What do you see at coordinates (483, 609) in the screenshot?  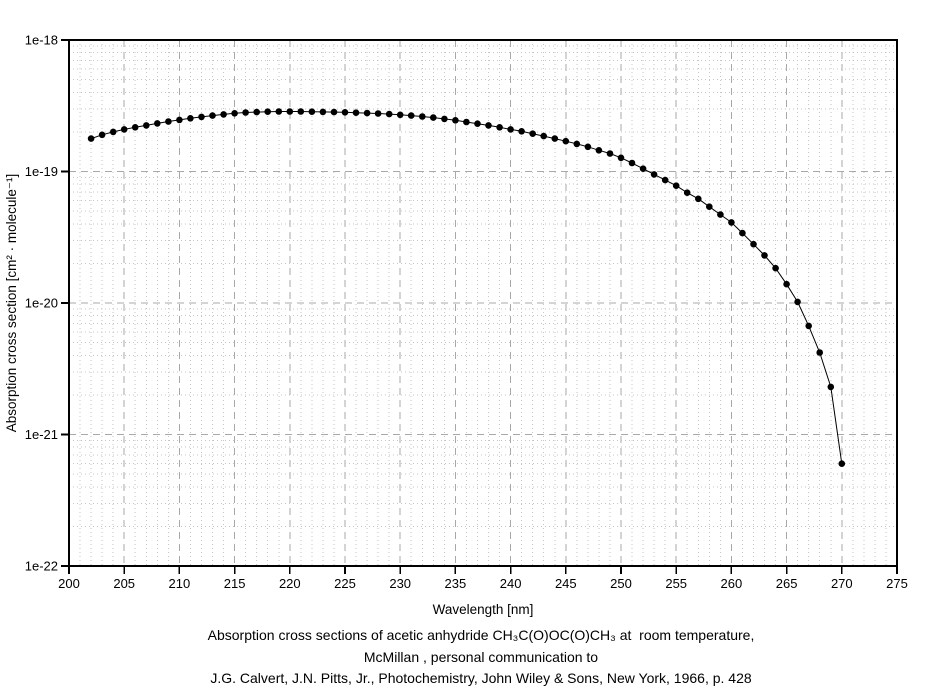 I see `x-axis-title: Wavelength [nm]` at bounding box center [483, 609].